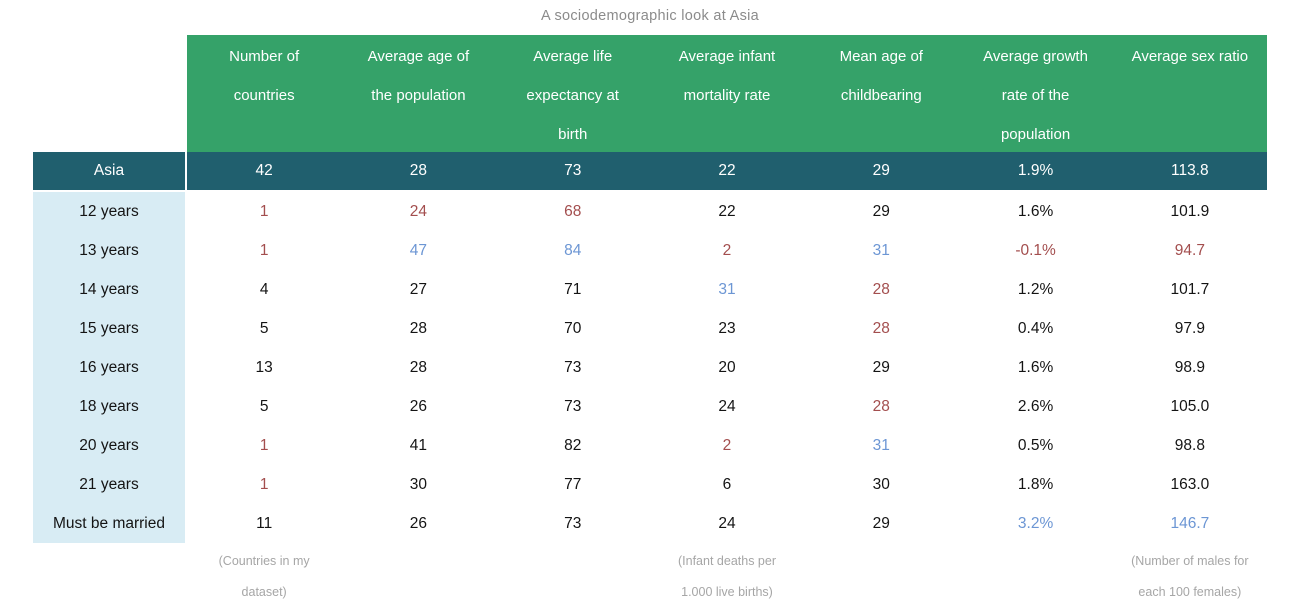 The image size is (1298, 612). What do you see at coordinates (418, 250) in the screenshot?
I see `data-cell: 47` at bounding box center [418, 250].